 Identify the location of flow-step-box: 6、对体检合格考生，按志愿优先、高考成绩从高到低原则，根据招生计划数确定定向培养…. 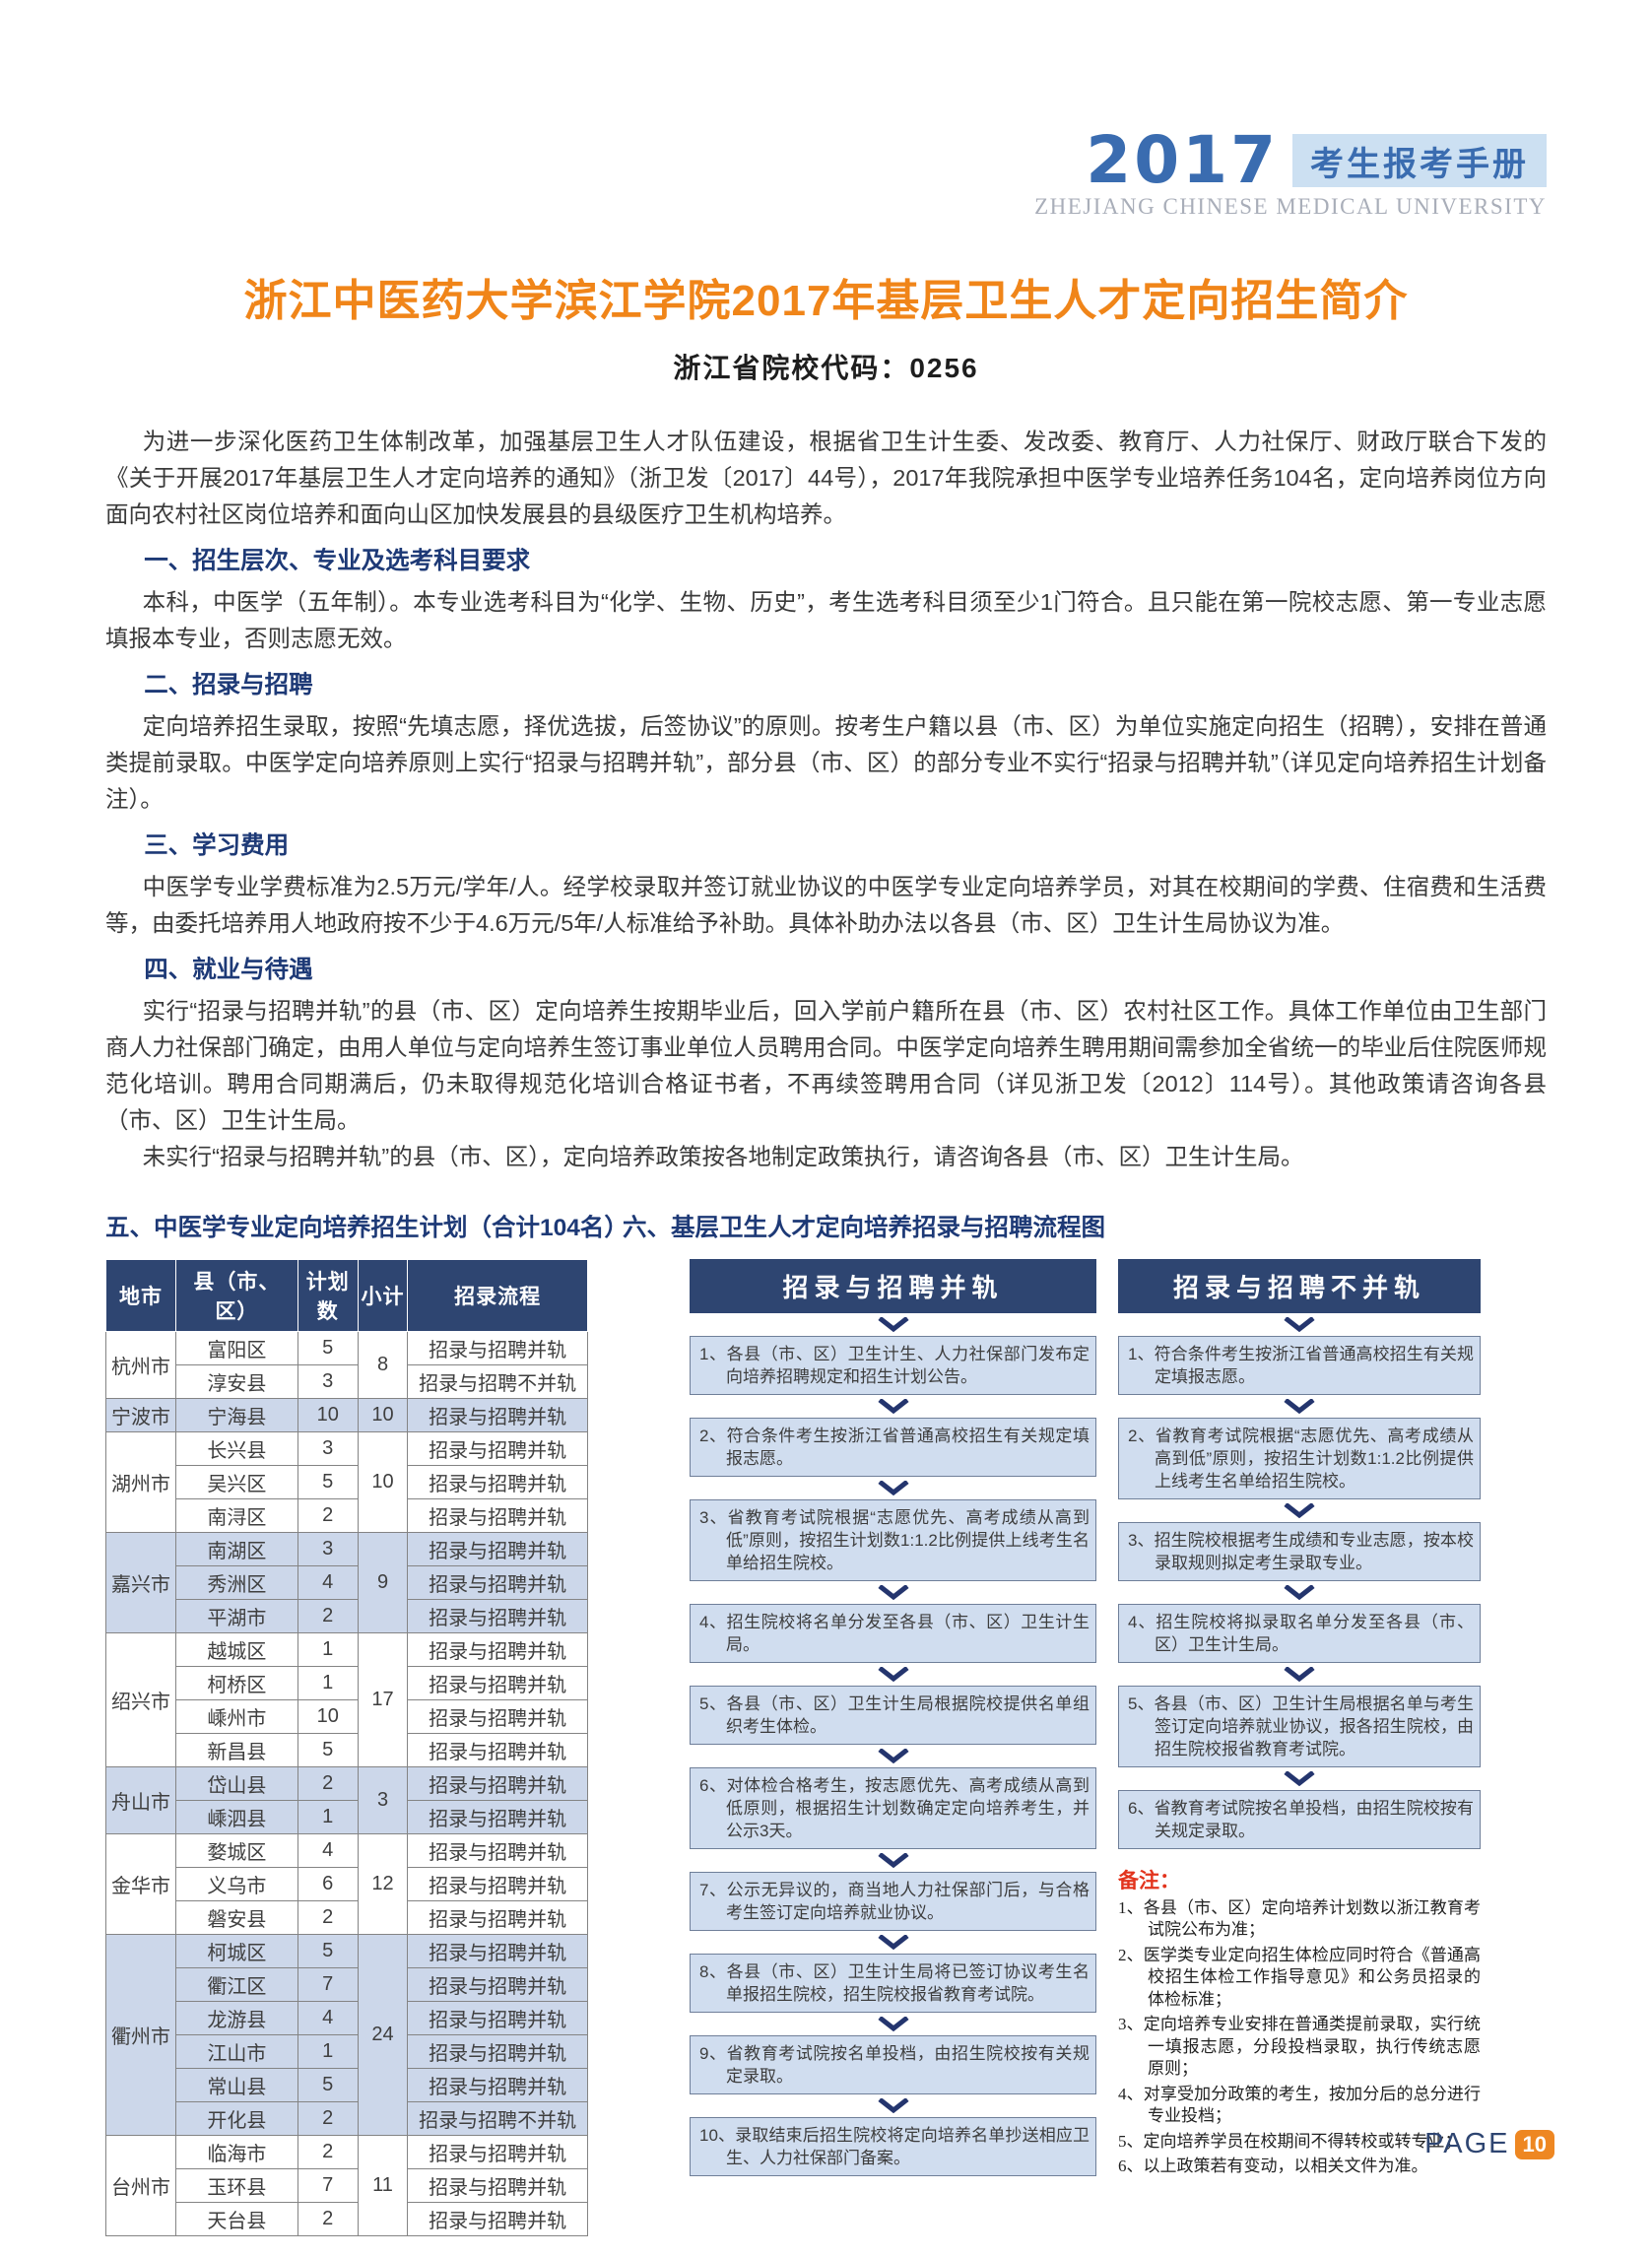
(893, 1808).